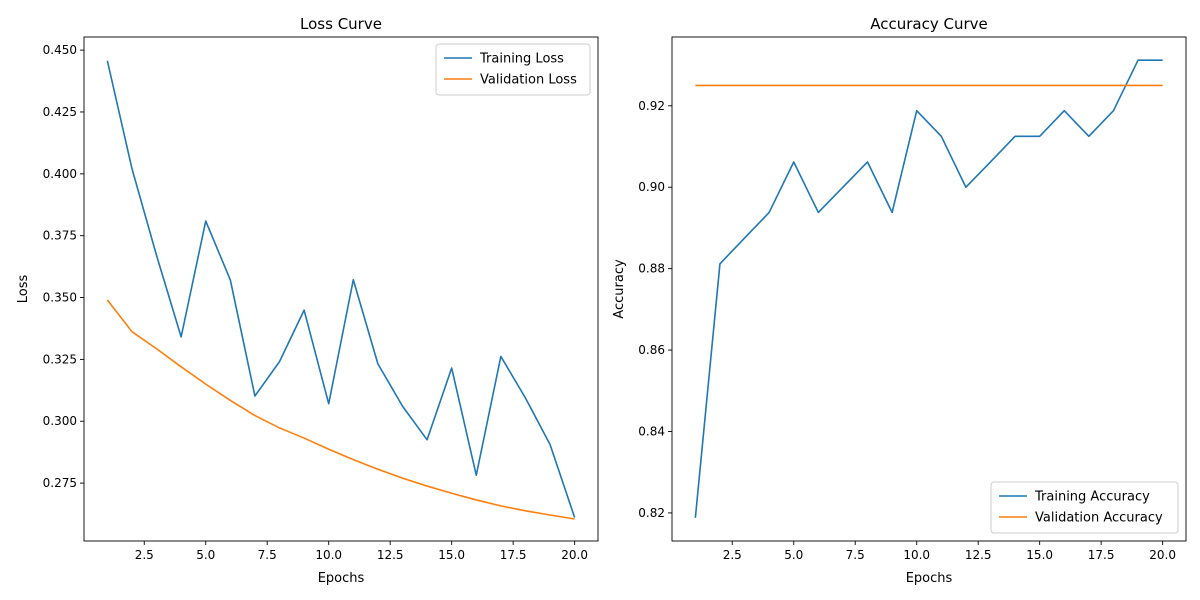 This screenshot has height=600, width=1200. I want to click on y-tick-label: 0.450, so click(60, 50).